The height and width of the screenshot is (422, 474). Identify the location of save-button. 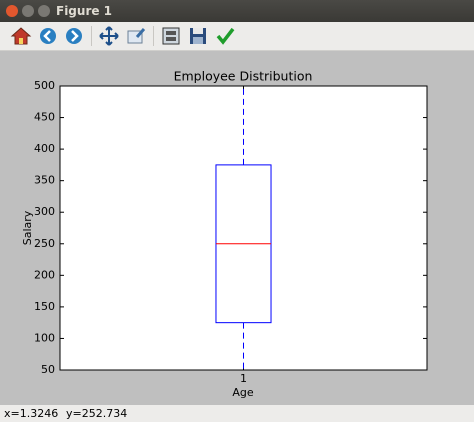
(198, 36).